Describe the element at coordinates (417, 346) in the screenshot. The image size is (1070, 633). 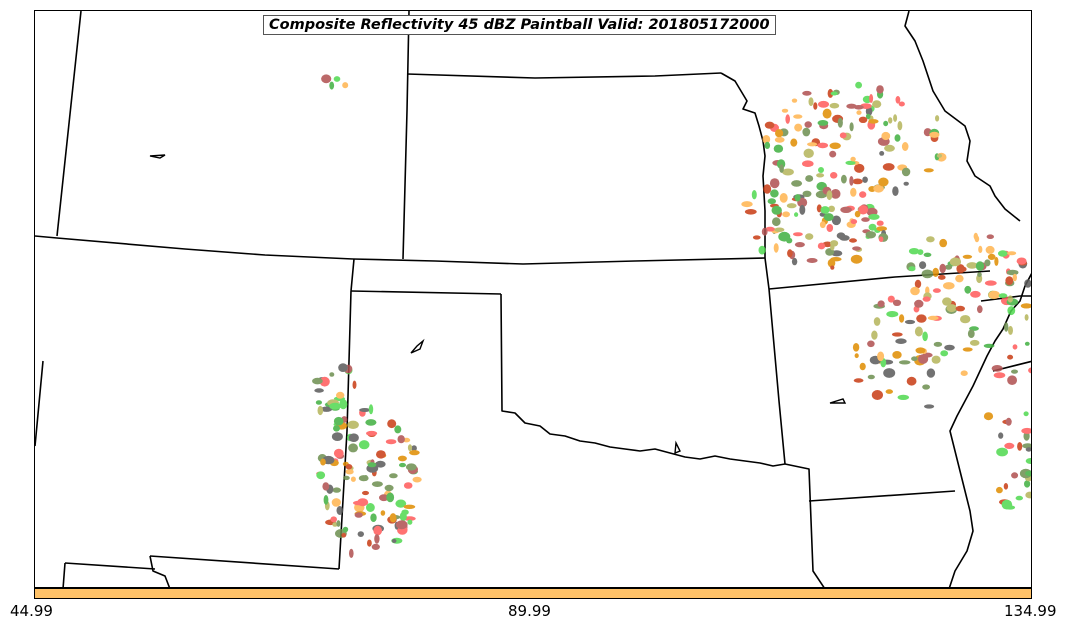
I see `lake-colorado` at that location.